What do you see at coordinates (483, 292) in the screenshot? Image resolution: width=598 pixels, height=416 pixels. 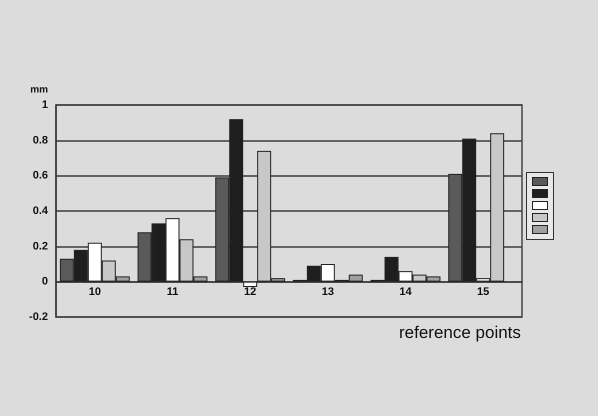 I see `x-tick-label: 15` at bounding box center [483, 292].